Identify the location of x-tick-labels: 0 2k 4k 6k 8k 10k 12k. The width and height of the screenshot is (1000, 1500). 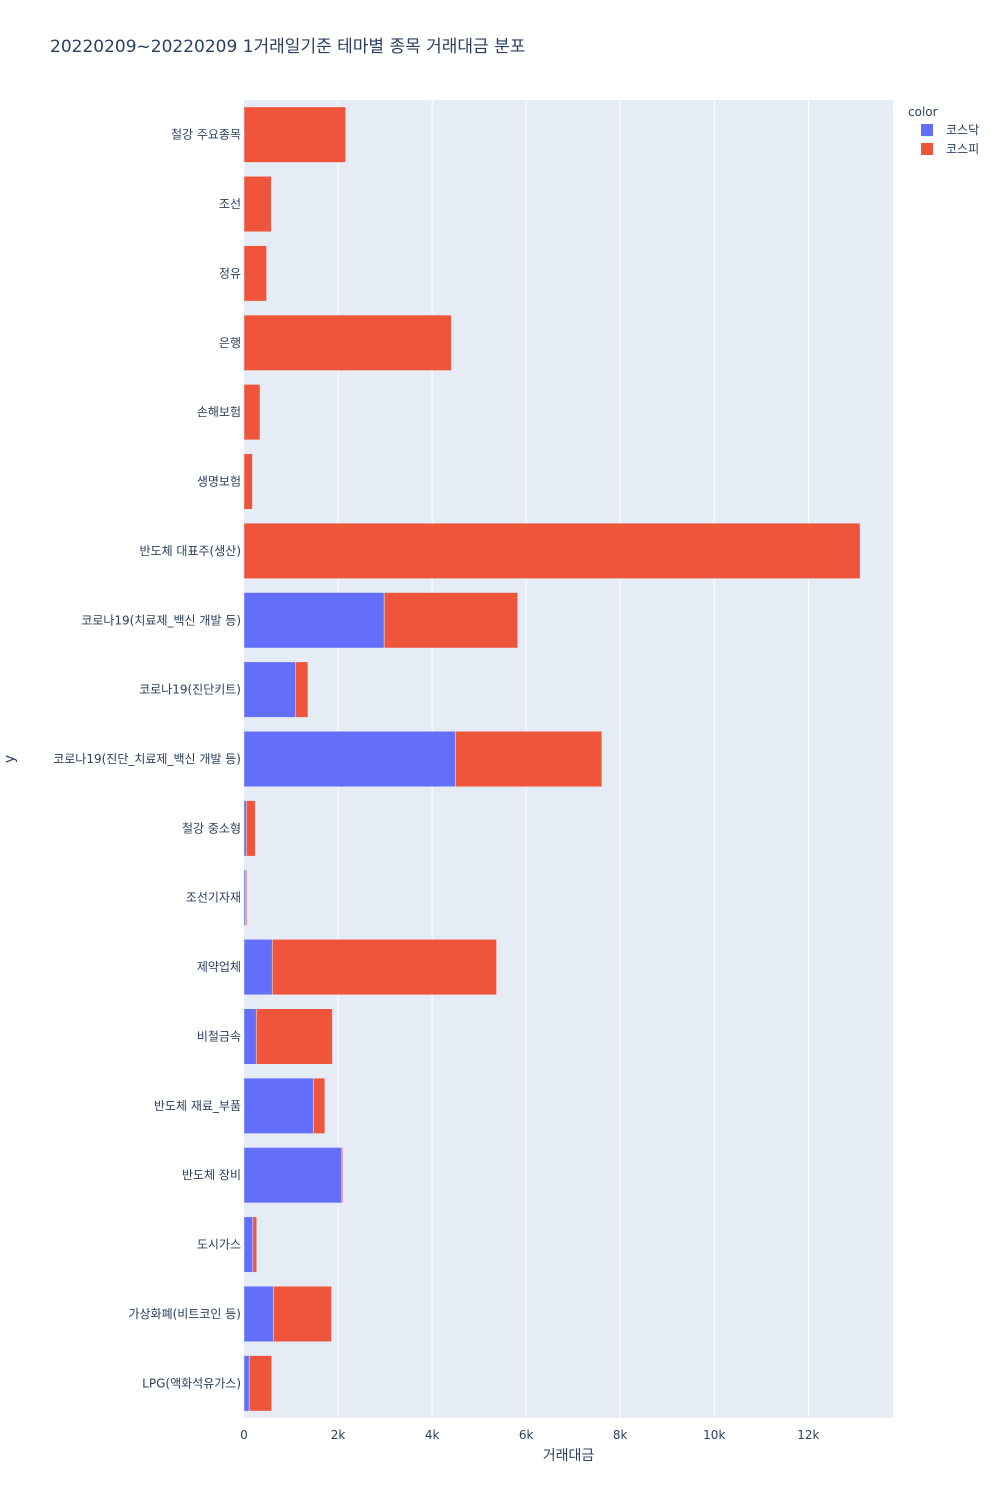
(529, 1435).